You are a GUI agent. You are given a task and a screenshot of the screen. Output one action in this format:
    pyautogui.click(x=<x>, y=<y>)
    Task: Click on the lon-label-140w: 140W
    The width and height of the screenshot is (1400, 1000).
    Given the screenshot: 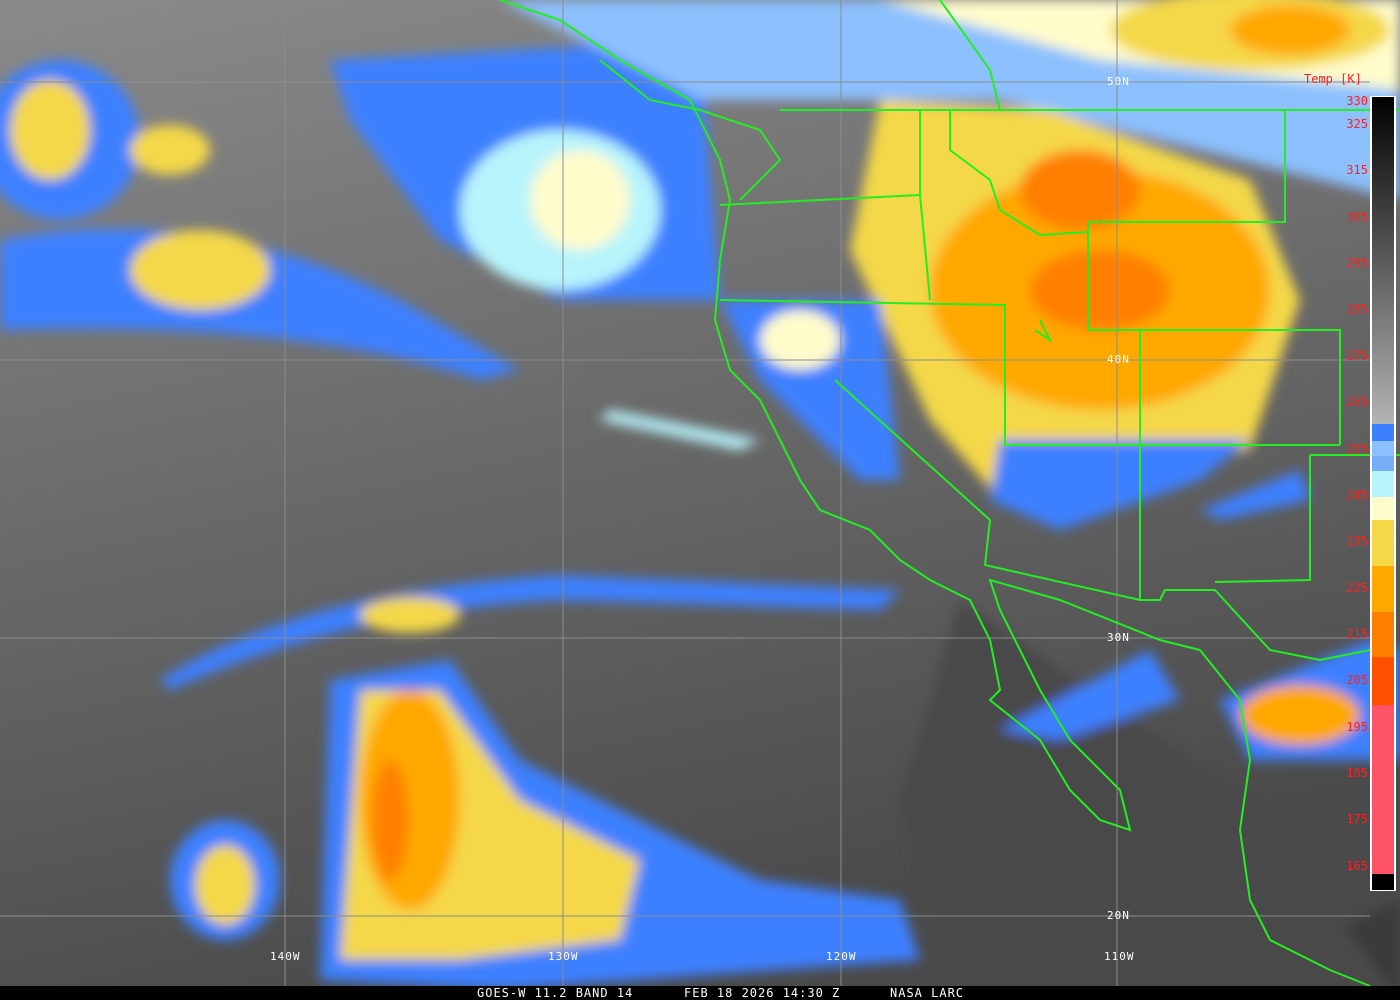 What is the action you would take?
    pyautogui.click(x=285, y=956)
    